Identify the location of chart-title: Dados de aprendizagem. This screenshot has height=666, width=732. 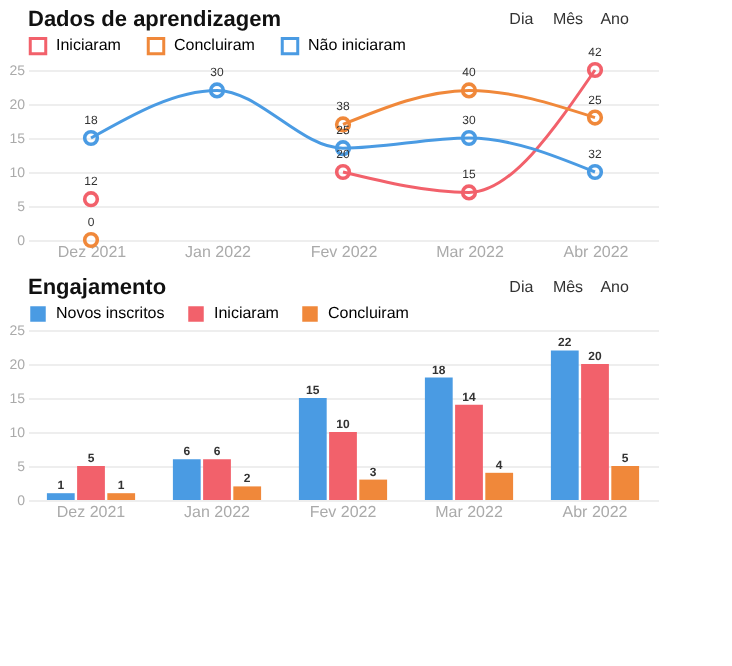
(155, 20).